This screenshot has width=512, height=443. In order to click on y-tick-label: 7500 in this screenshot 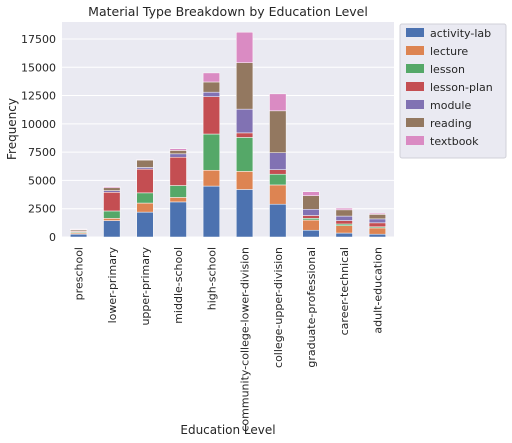, I will do `click(42, 152)`.